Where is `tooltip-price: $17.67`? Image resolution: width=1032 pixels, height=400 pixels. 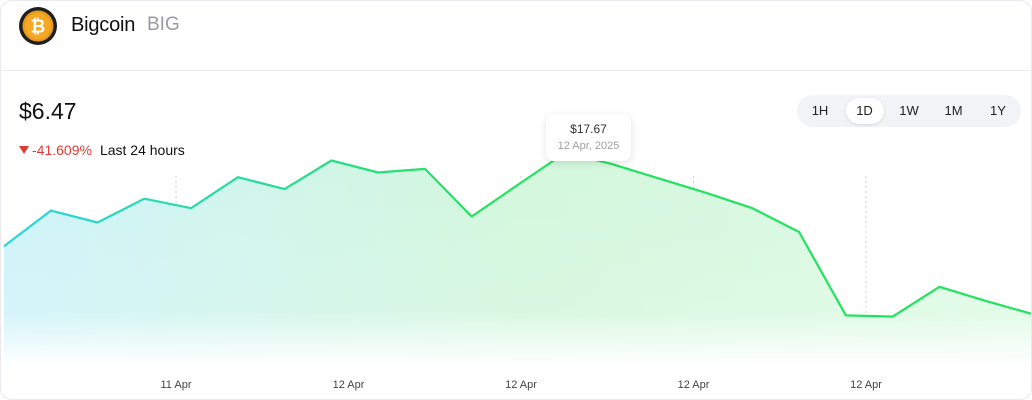
tooltip-price: $17.67 is located at coordinates (588, 129).